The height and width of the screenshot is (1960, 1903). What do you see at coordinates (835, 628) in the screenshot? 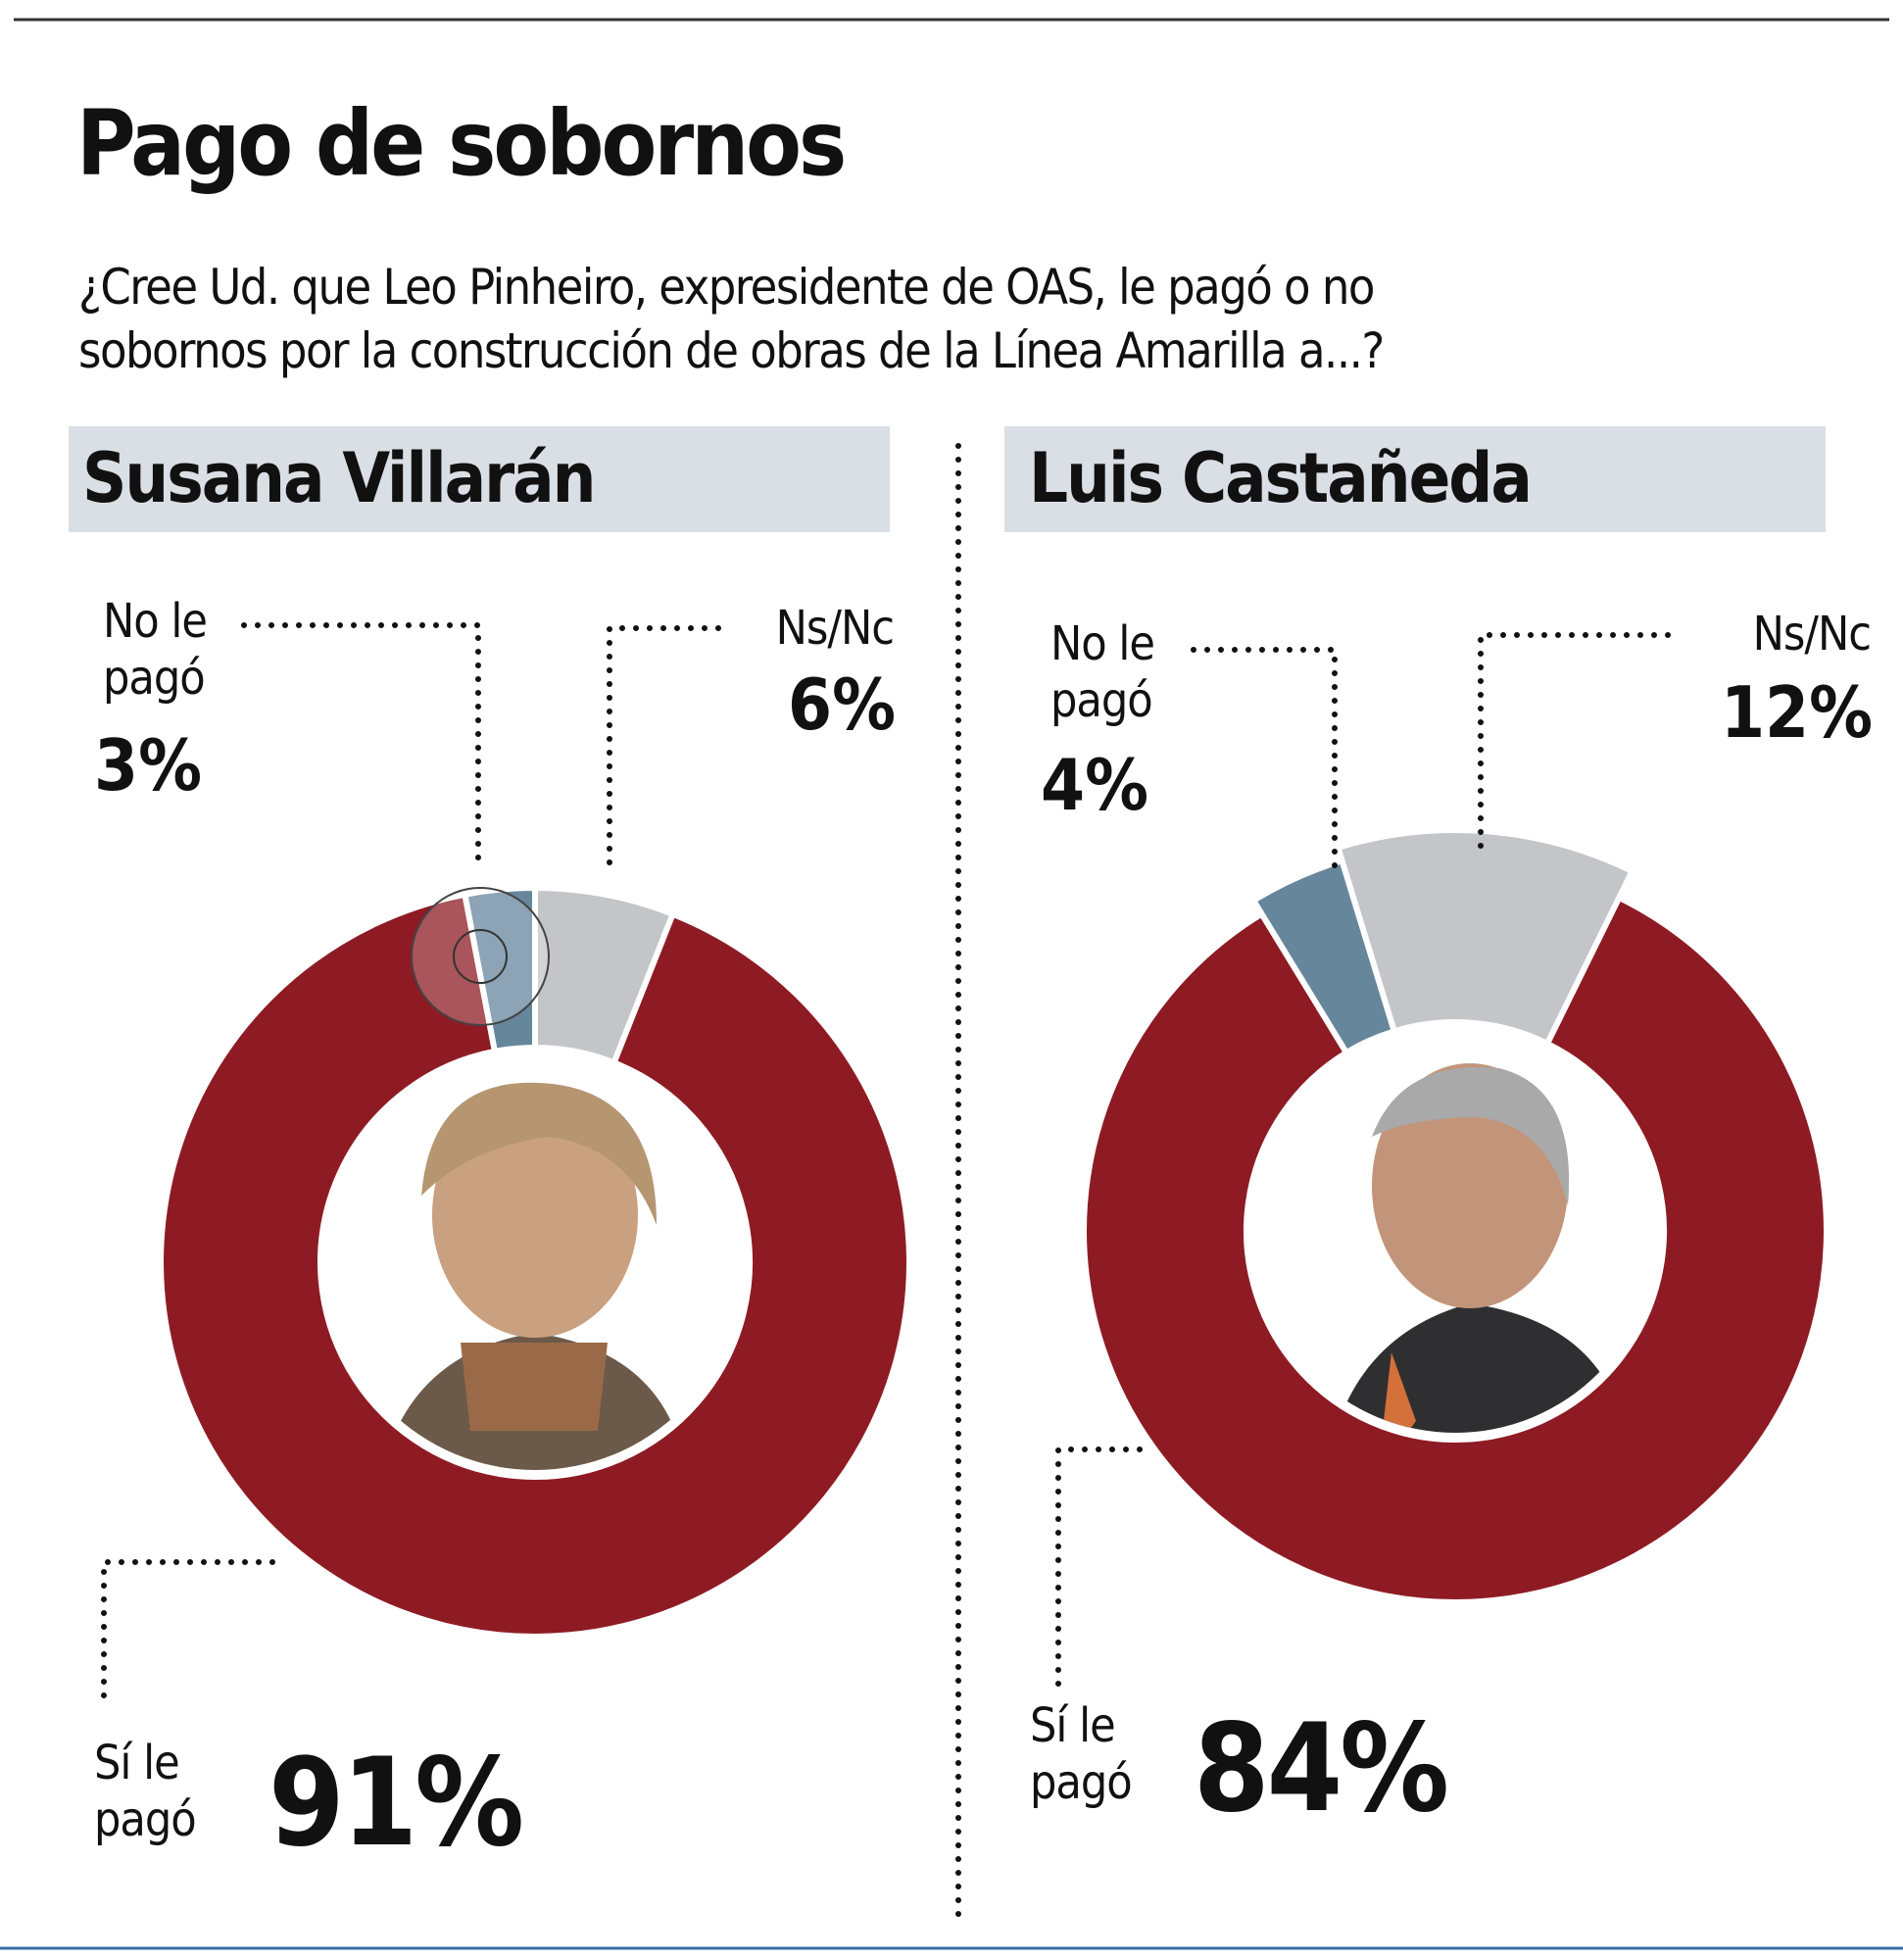
I see `label-villaran-nsnc: Ns/Nc` at bounding box center [835, 628].